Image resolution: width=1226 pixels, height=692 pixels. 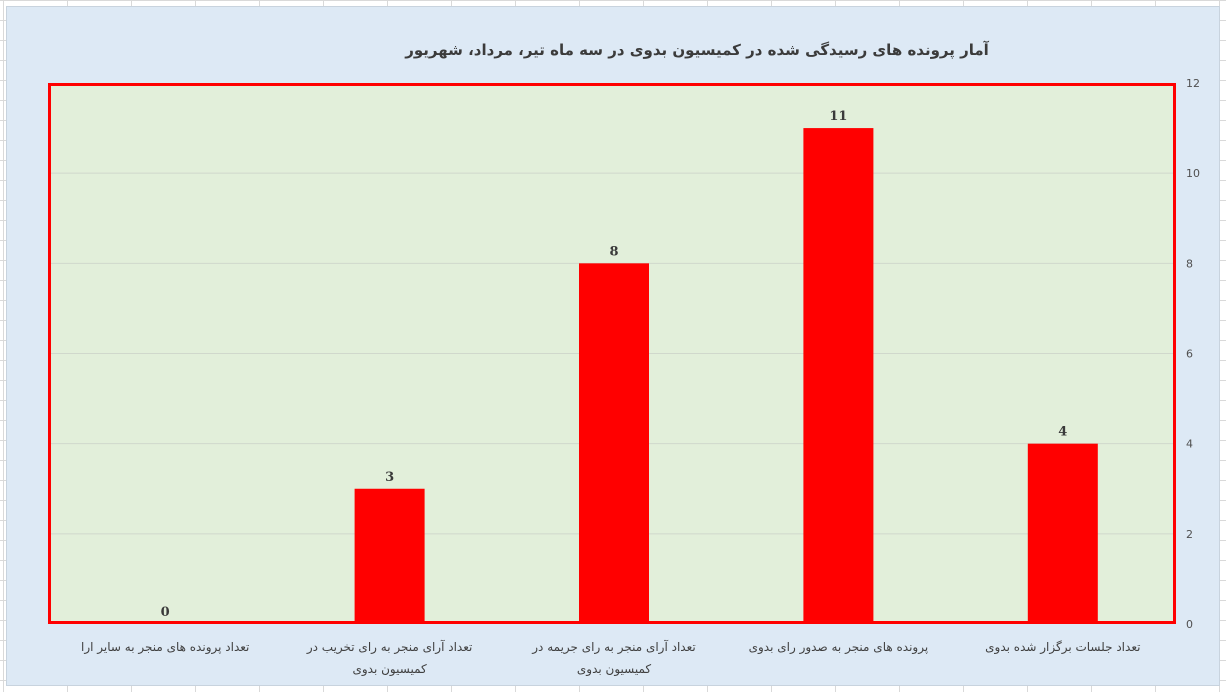 What do you see at coordinates (613, 251) in the screenshot?
I see `data-label: 8` at bounding box center [613, 251].